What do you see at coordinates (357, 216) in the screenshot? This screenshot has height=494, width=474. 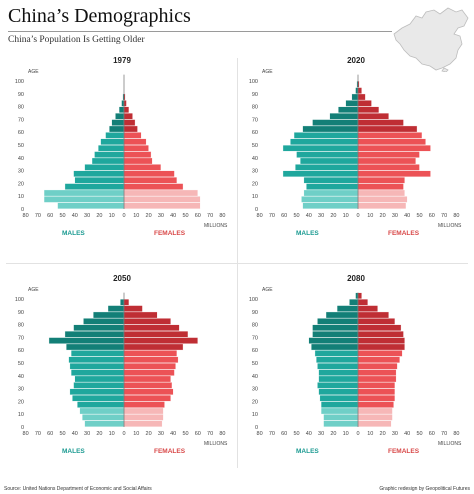 I see `x-tick-label: 0` at bounding box center [357, 216].